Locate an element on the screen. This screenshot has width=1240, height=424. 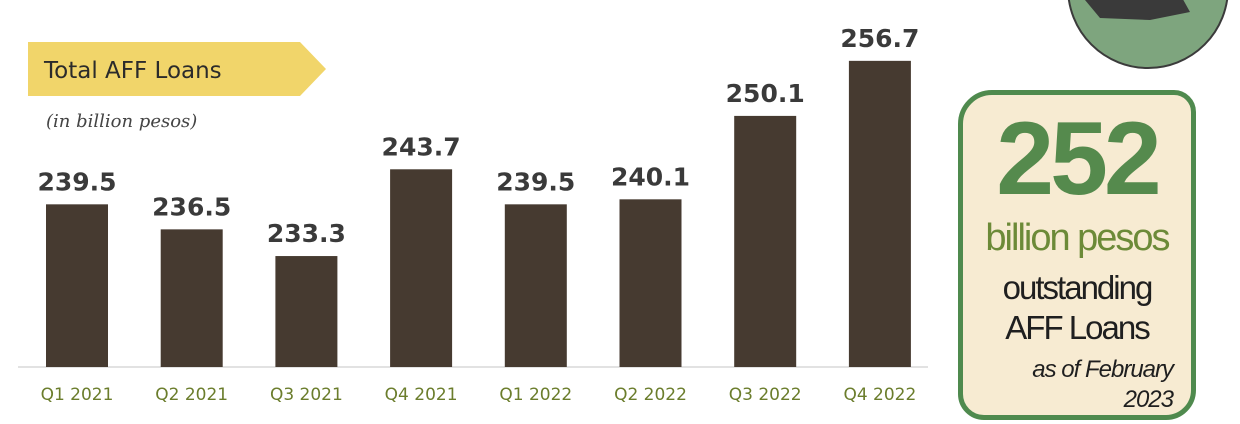
callout-unit: billion pesos is located at coordinates (1077, 238).